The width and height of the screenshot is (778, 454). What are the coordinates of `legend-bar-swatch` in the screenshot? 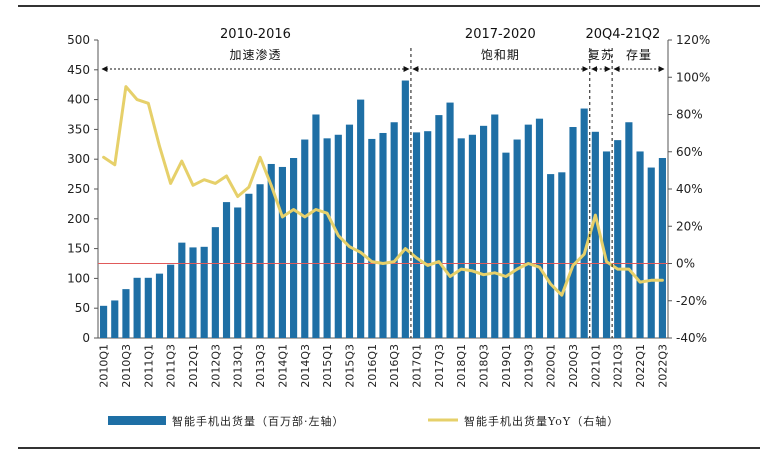 It's located at (137, 420).